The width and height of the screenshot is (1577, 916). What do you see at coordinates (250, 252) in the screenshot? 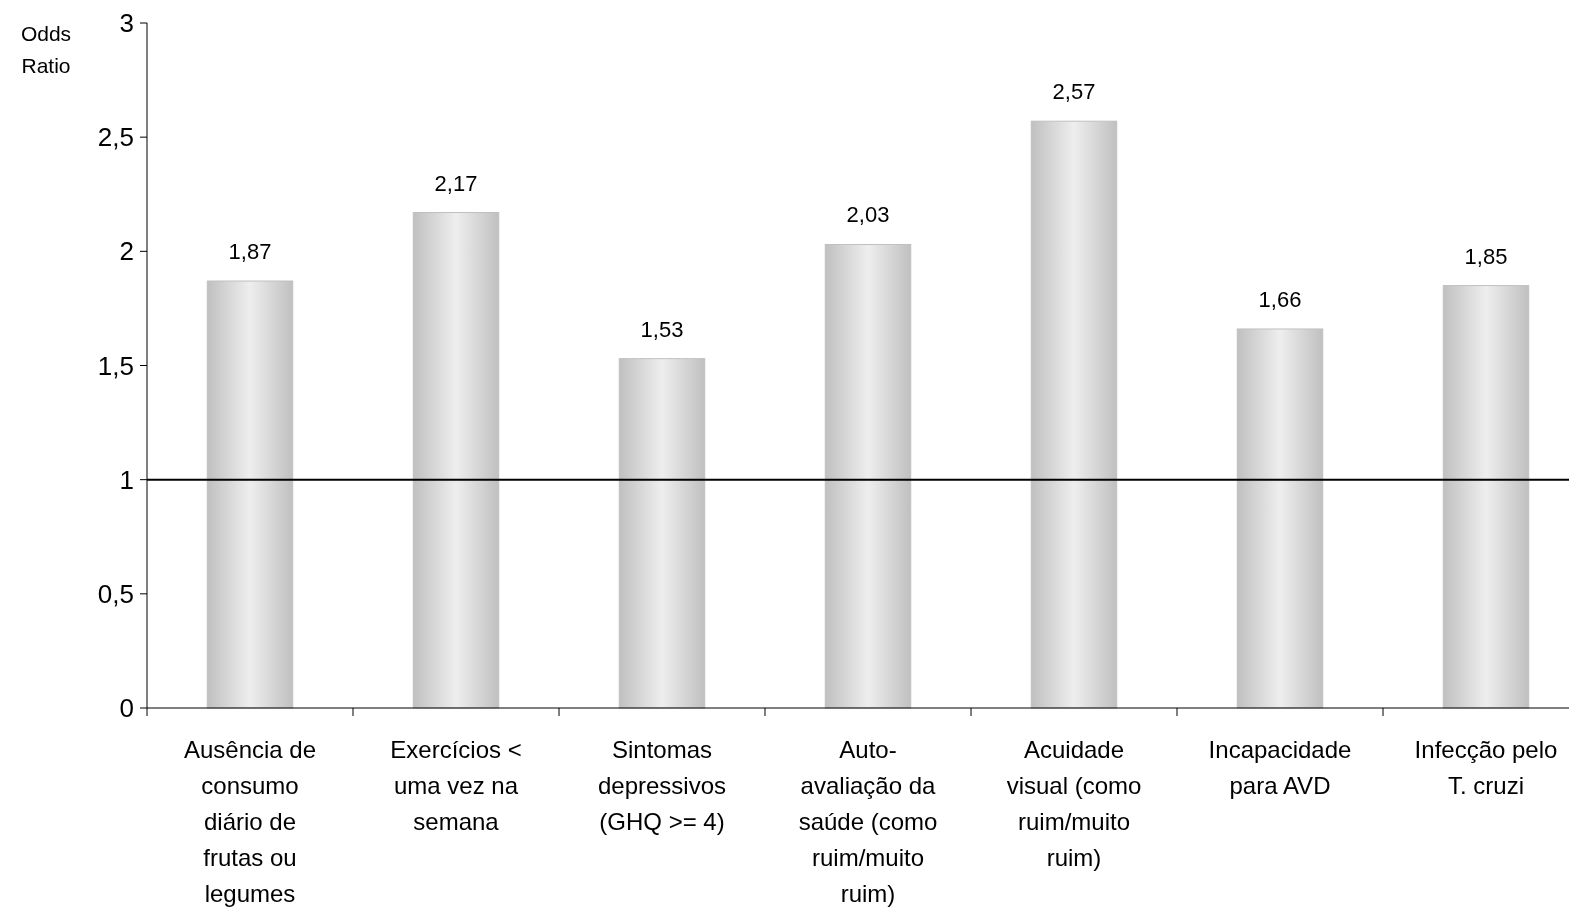
I see `data-label: 1,87` at bounding box center [250, 252].